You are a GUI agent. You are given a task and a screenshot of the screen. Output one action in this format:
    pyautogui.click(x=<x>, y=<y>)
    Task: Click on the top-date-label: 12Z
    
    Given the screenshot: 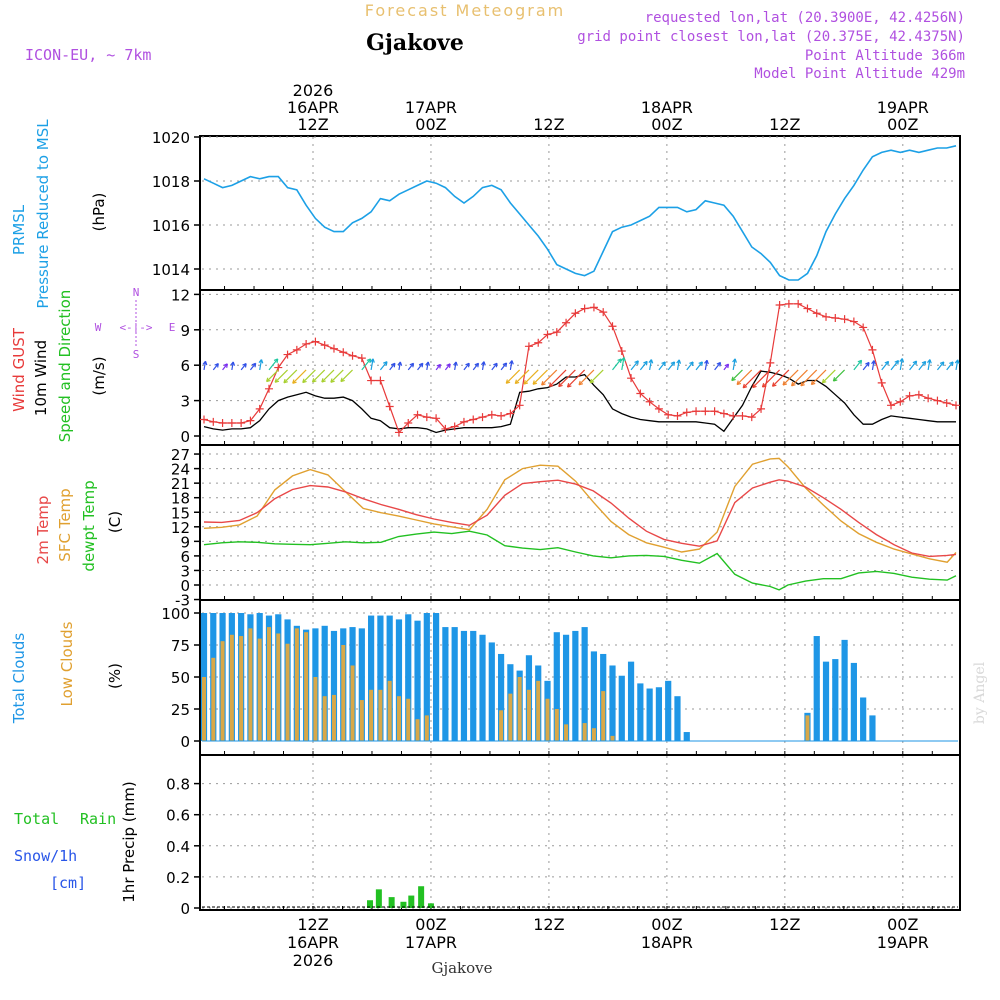 What is the action you would take?
    pyautogui.click(x=548, y=124)
    